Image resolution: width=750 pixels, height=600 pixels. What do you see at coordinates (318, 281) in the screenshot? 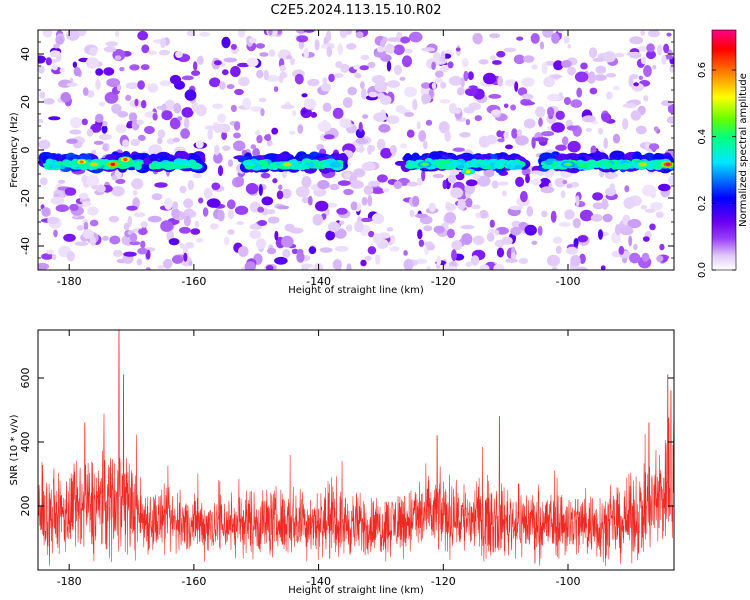
I see `spectrogram-x-tick-label: -140` at bounding box center [318, 281].